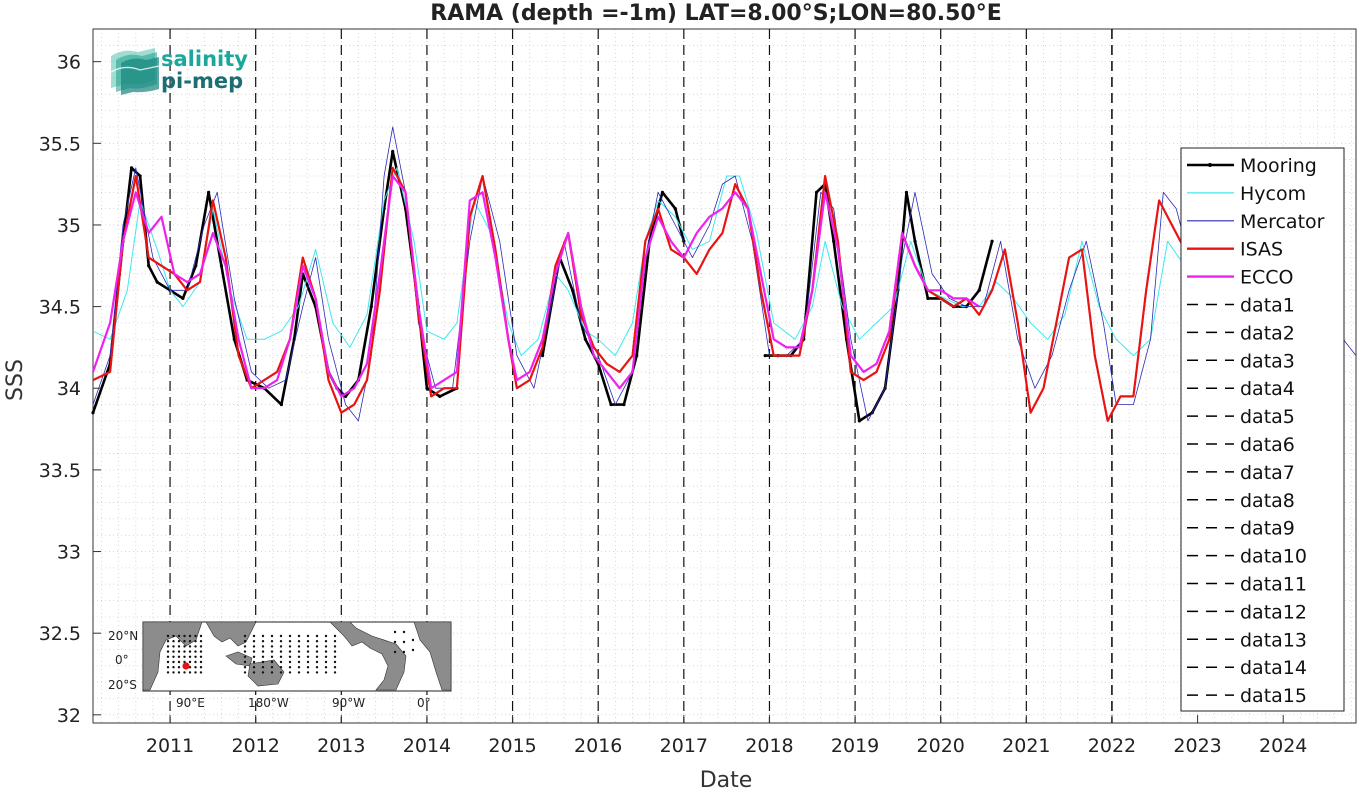  What do you see at coordinates (123, 636) in the screenshot?
I see `map-lat-label-20n: 20°N` at bounding box center [123, 636].